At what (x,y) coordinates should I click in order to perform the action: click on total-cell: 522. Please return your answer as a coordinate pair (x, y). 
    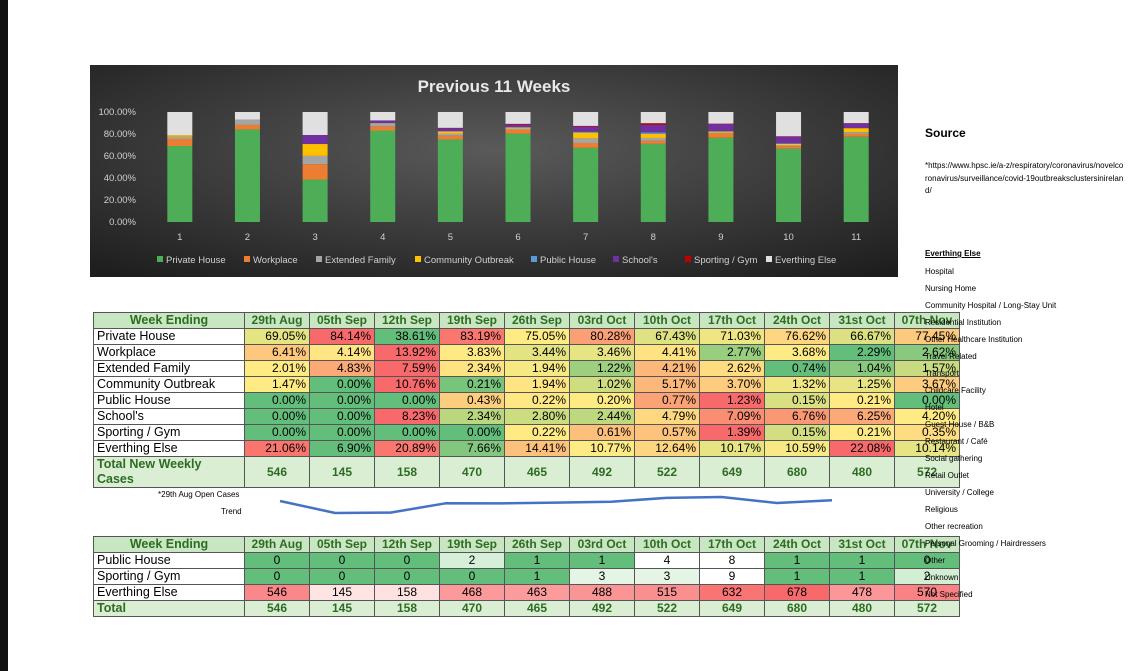
    Looking at the image, I should click on (667, 472).